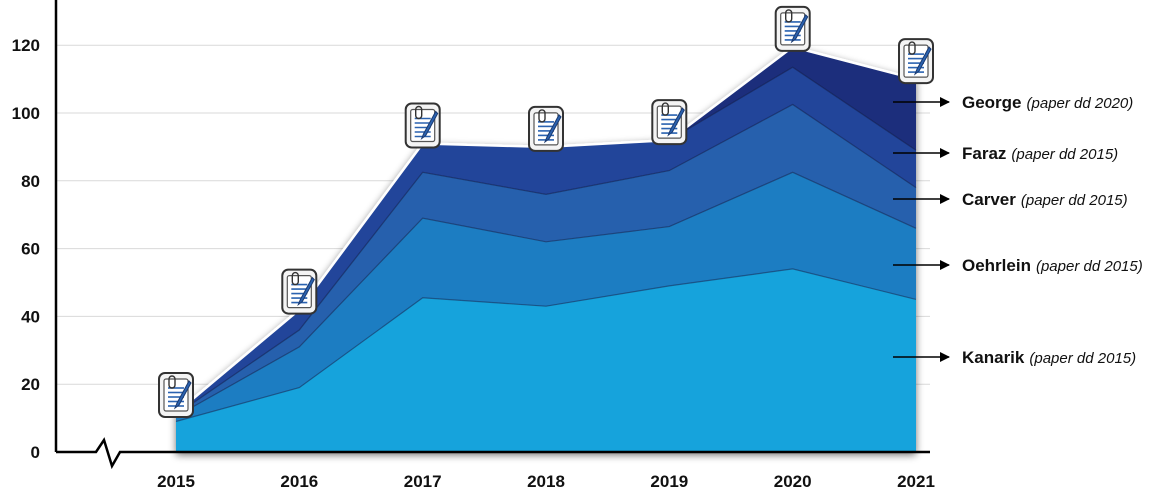 The image size is (1170, 500). I want to click on x-tick-label: 2021, so click(916, 481).